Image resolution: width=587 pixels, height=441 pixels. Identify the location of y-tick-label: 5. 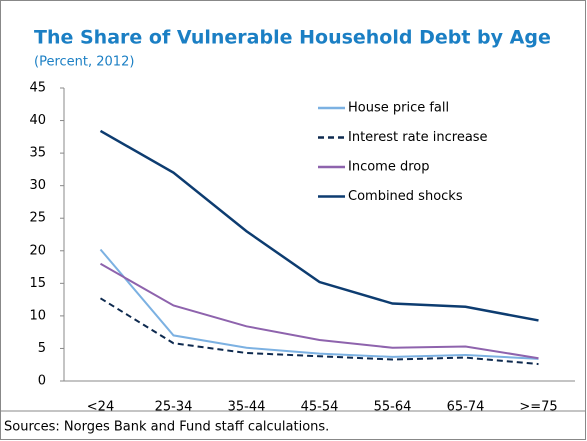
(42, 348).